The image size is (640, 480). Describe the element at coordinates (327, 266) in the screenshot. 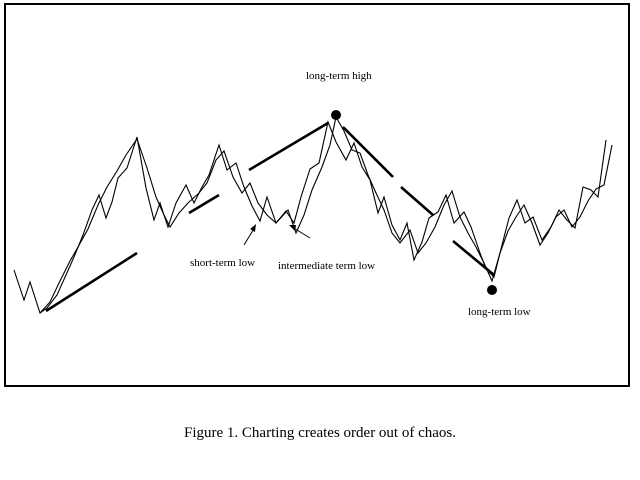

I see `label-intermediate-term-low: intermediate term low` at that location.